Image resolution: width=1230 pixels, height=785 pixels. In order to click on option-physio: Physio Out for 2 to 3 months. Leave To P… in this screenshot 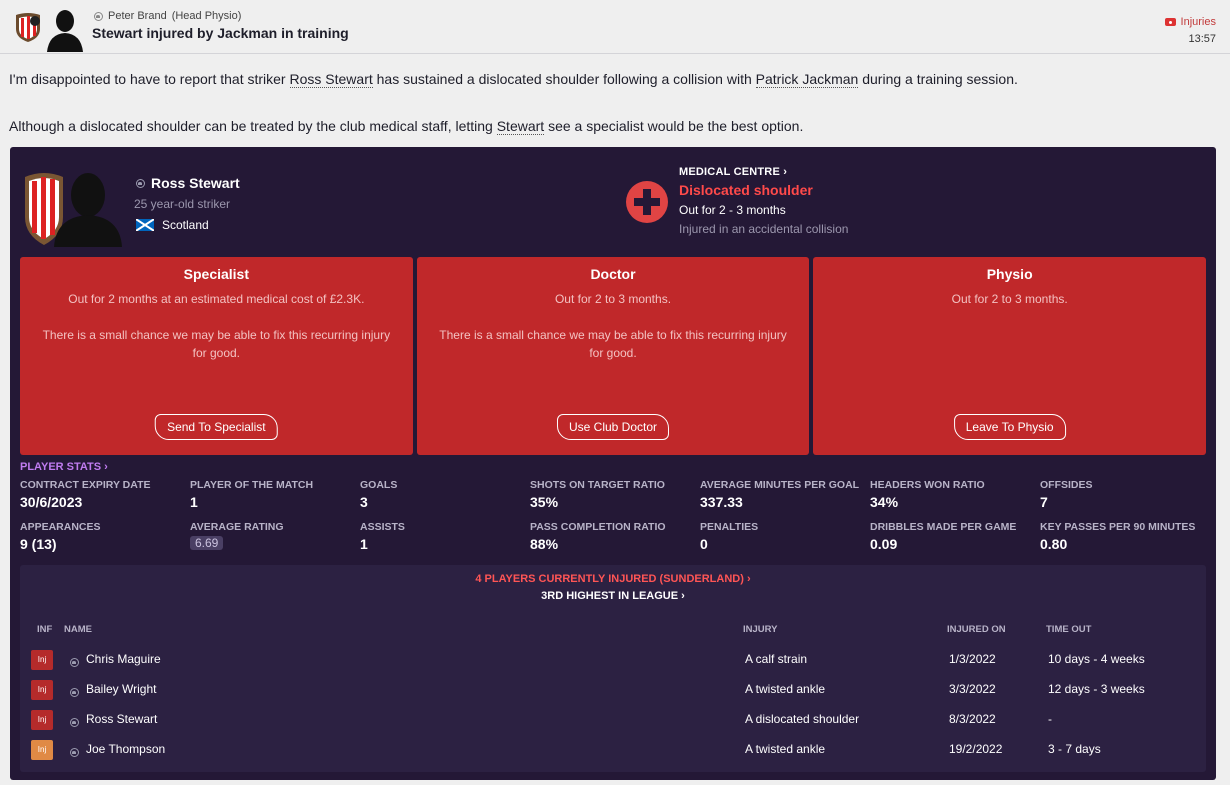, I will do `click(1010, 356)`.